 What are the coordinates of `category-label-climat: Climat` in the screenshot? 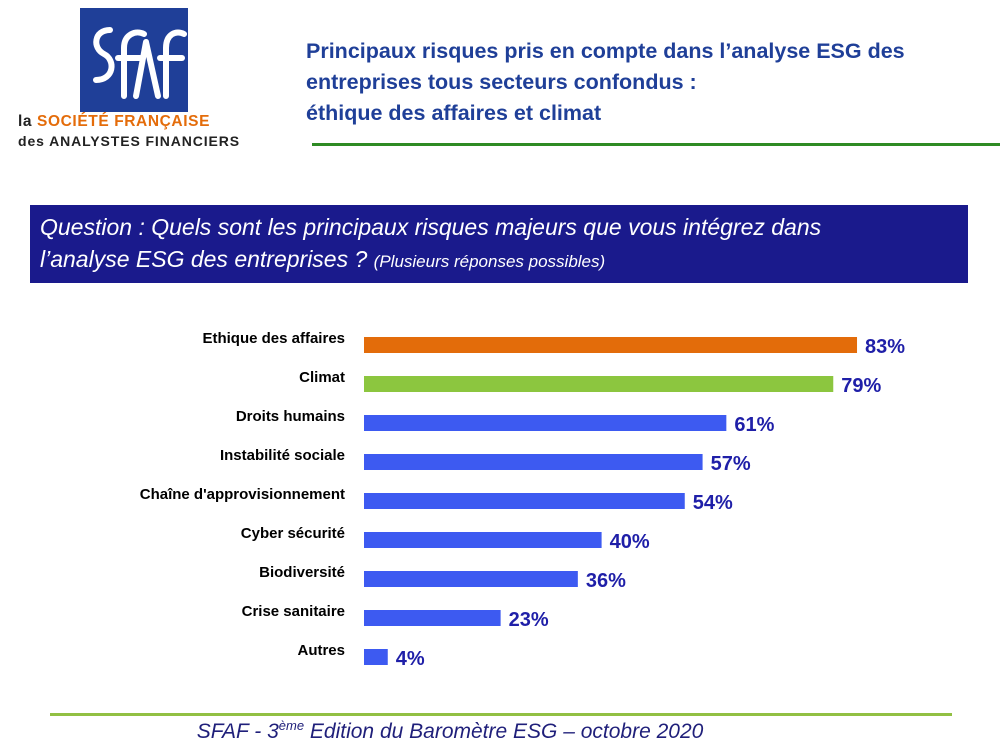 It's located at (322, 377).